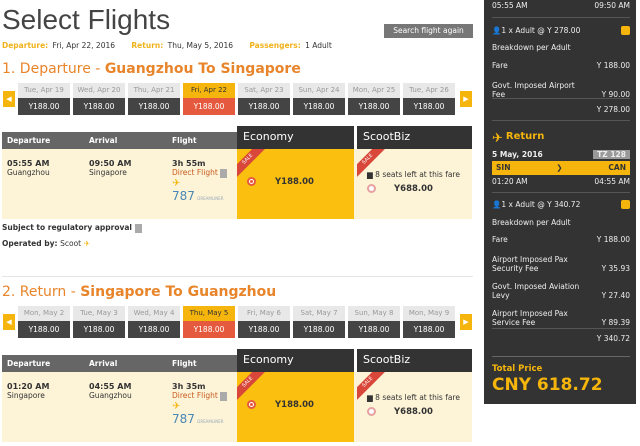  I want to click on date-tab: Tue, Apr 26 Y188.00, so click(429, 99).